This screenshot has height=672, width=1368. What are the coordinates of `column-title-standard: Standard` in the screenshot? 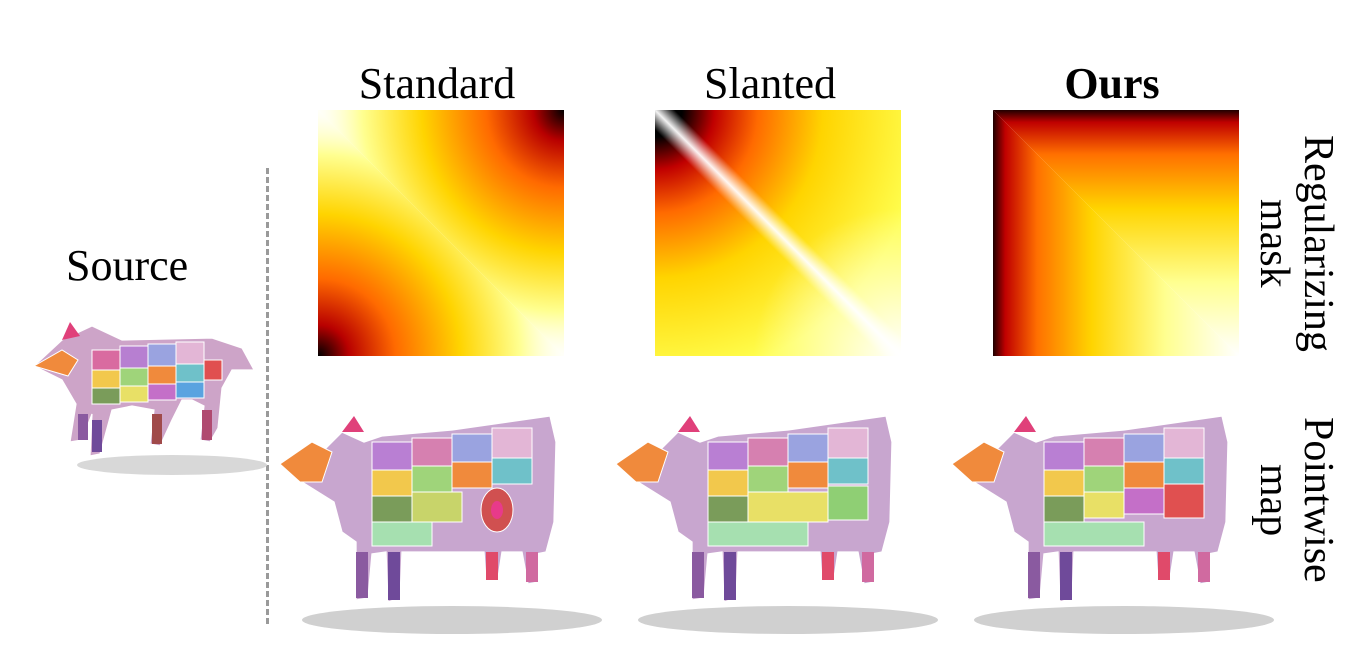 It's located at (437, 83).